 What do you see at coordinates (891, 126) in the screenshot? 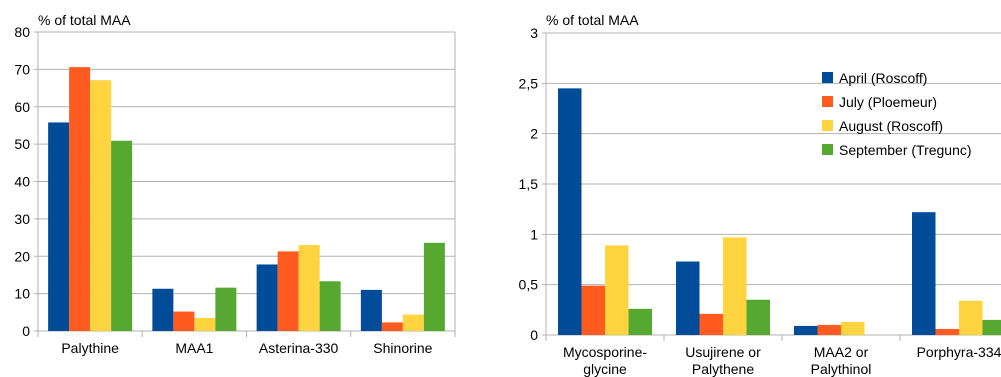
I see `legend-label: August (Roscoff)` at bounding box center [891, 126].